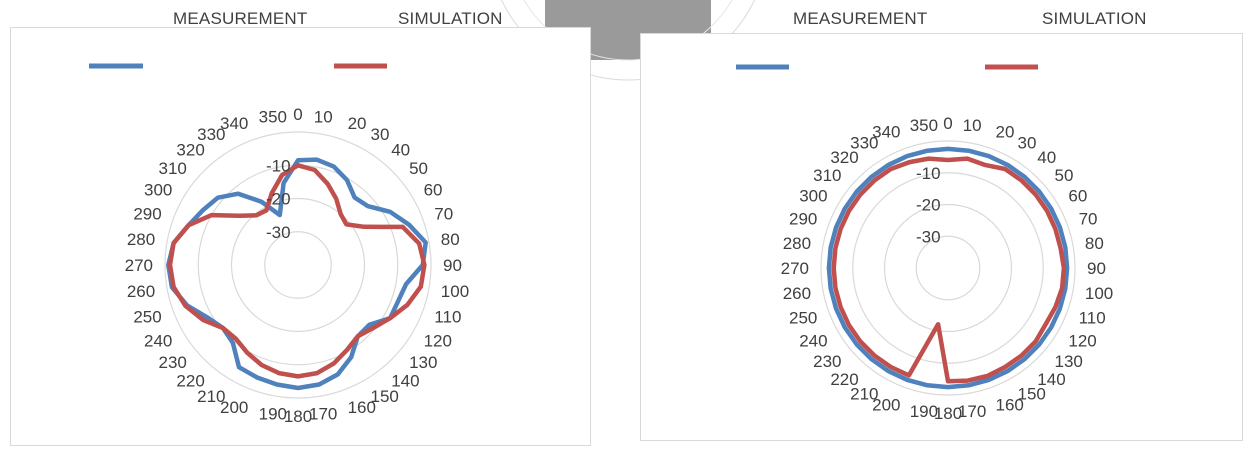  What do you see at coordinates (450, 18) in the screenshot?
I see `legend-label-simulation-left: SIMULATION` at bounding box center [450, 18].